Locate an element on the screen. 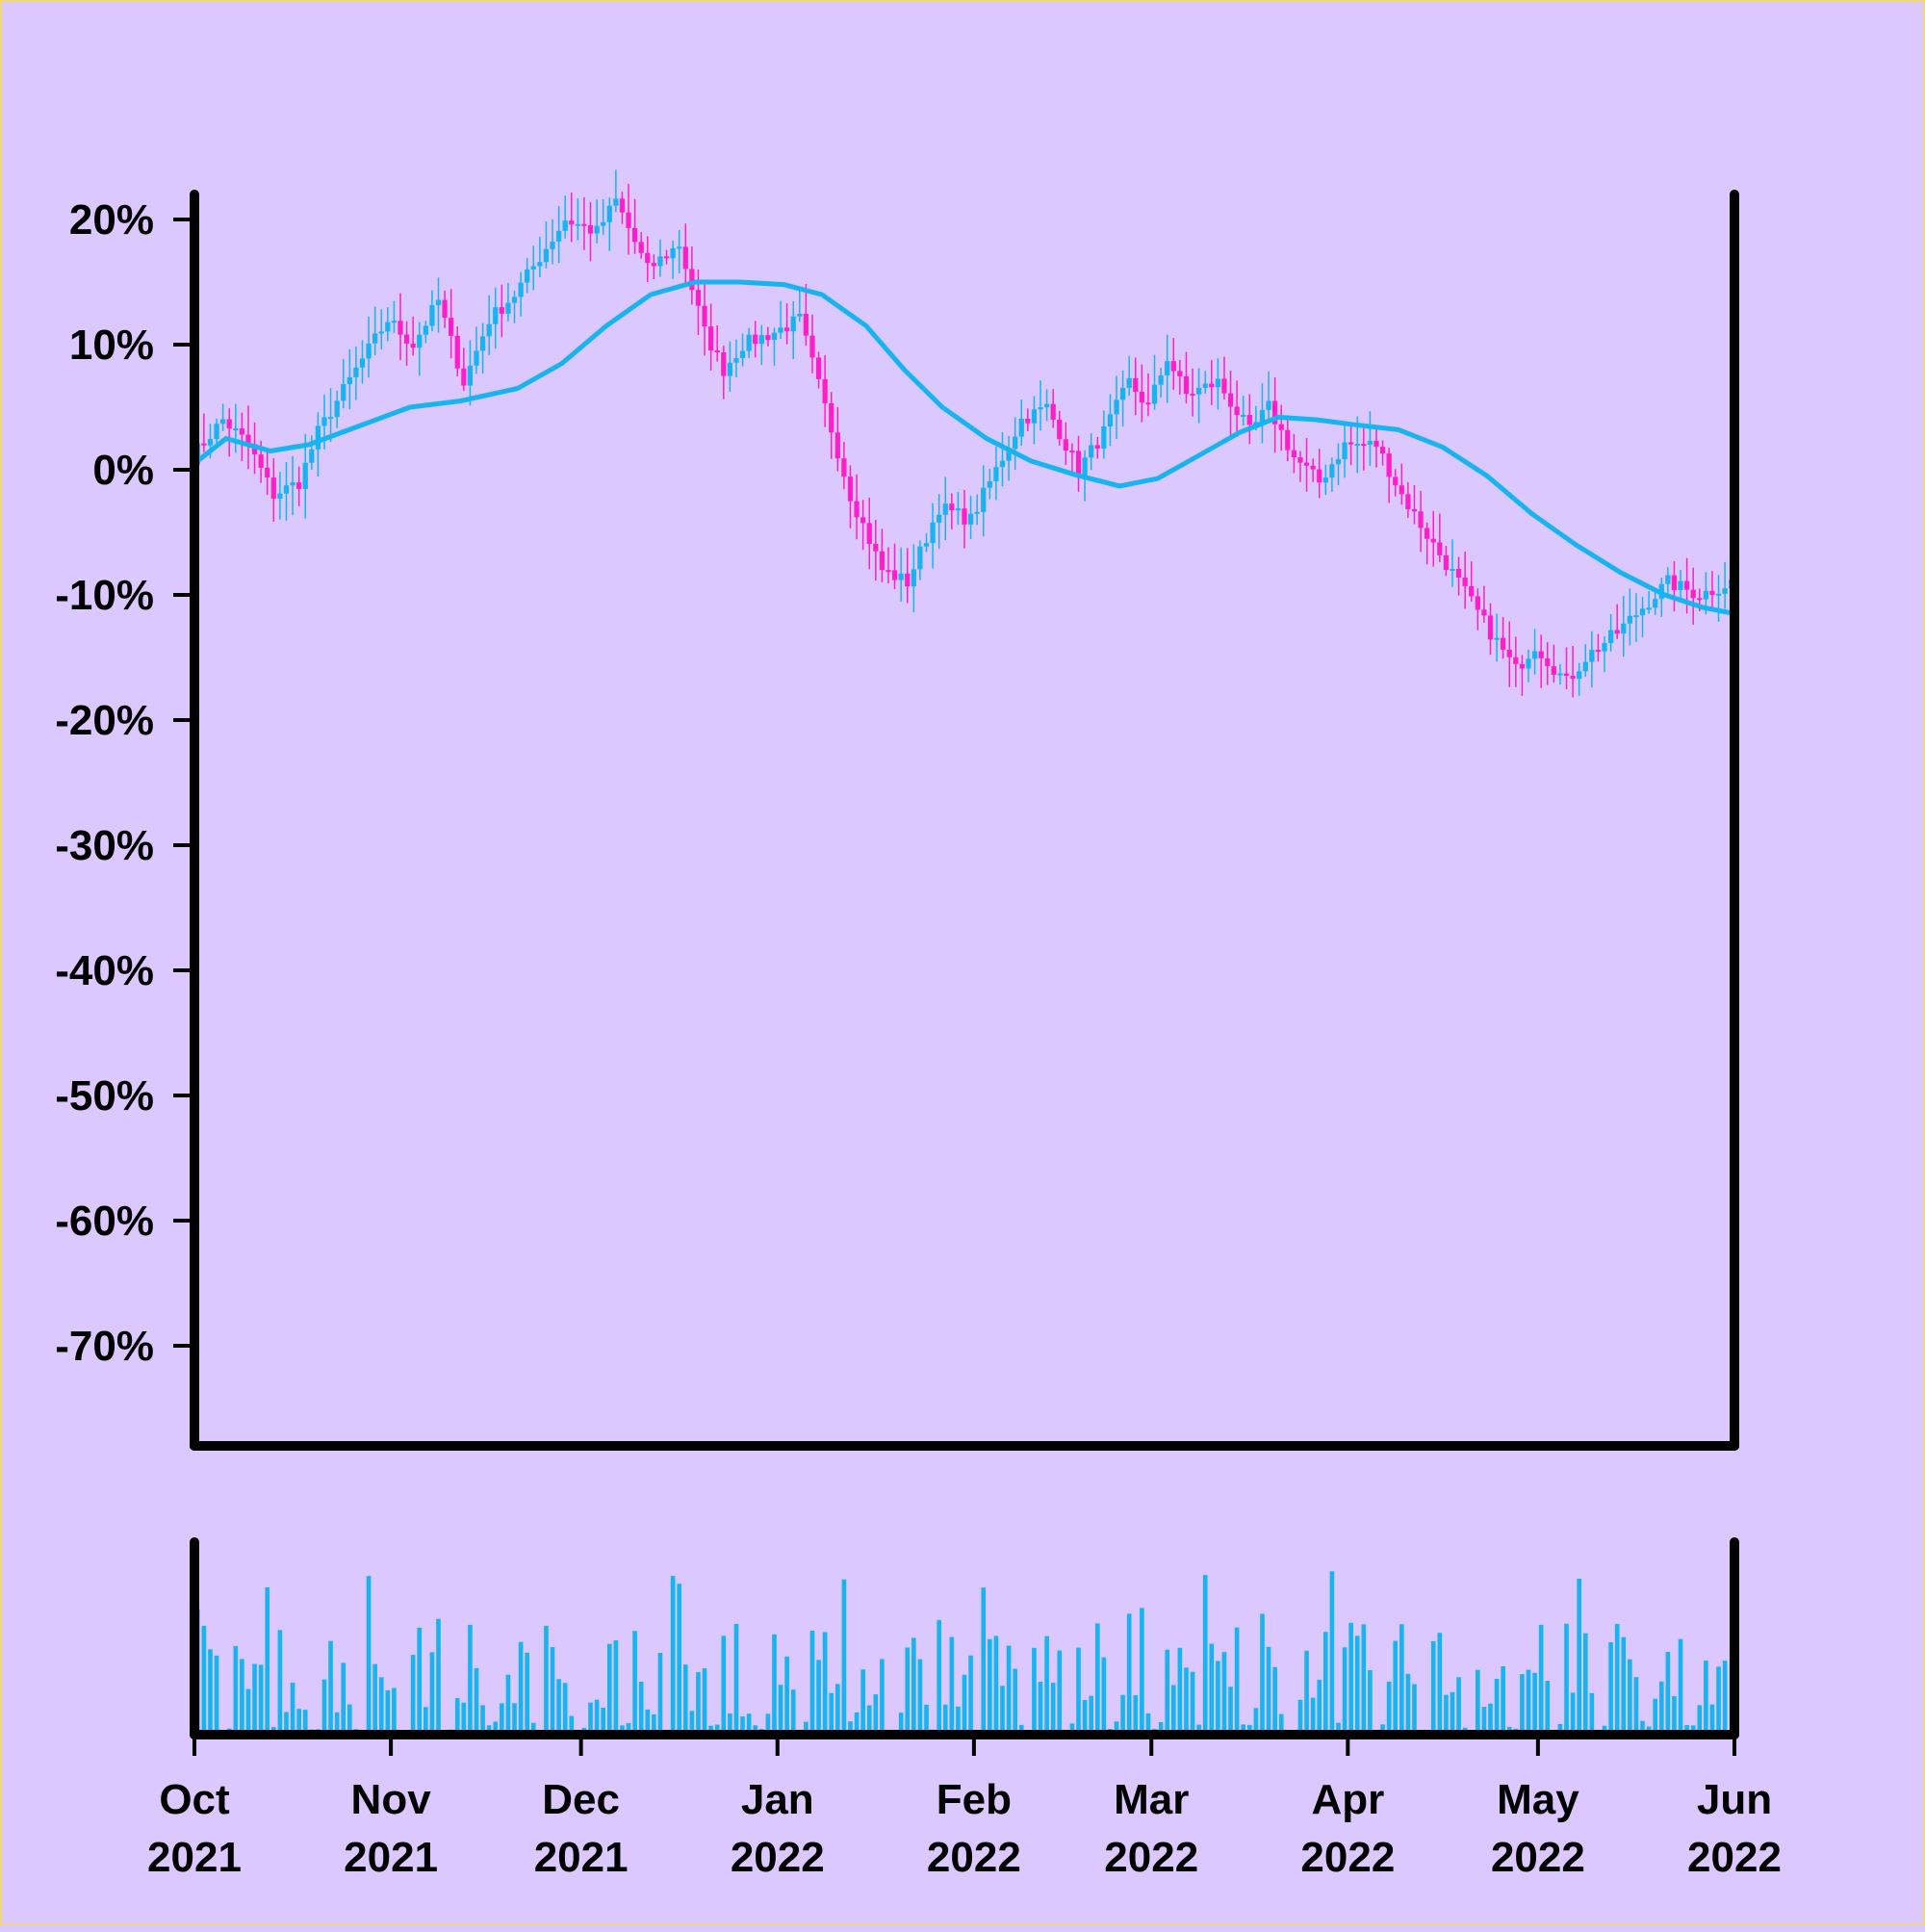 The height and width of the screenshot is (1932, 1925). x-tick-label: Apr is located at coordinates (1347, 1800).